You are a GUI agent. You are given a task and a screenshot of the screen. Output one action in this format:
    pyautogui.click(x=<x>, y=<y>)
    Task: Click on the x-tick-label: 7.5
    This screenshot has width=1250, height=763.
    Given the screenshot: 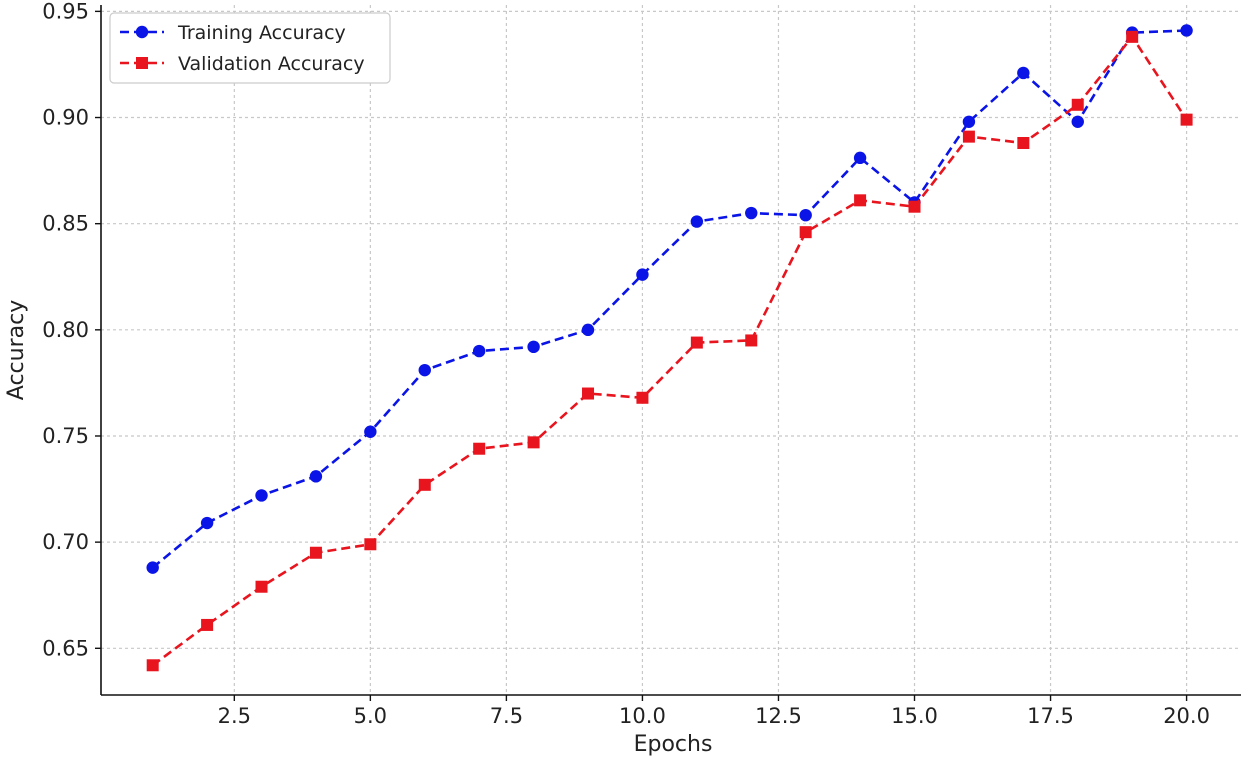 What is the action you would take?
    pyautogui.click(x=506, y=716)
    